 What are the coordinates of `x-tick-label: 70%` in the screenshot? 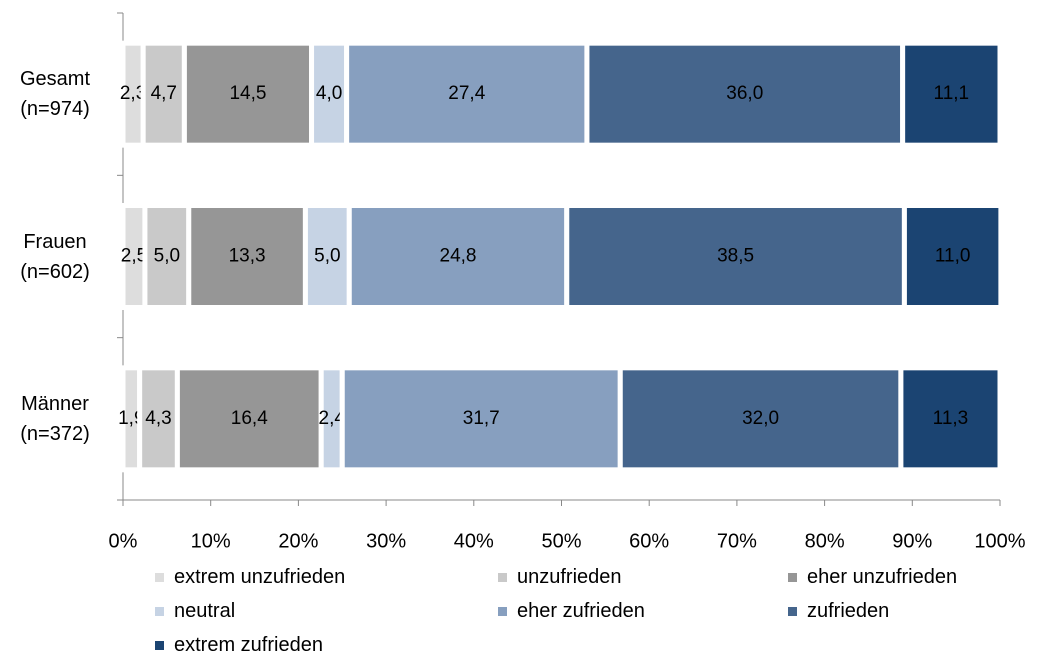 It's located at (737, 541).